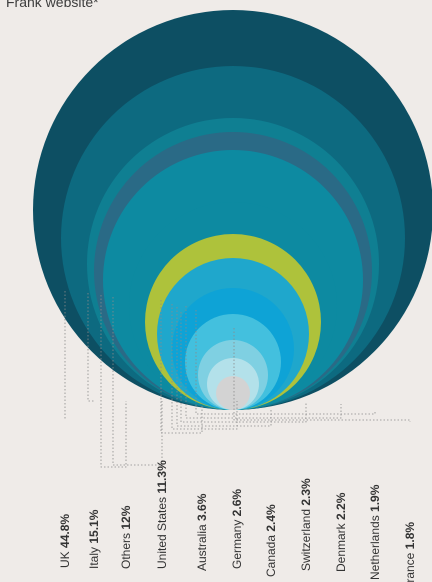  I want to click on country-label: Netherlands 1.9%, so click(375, 532).